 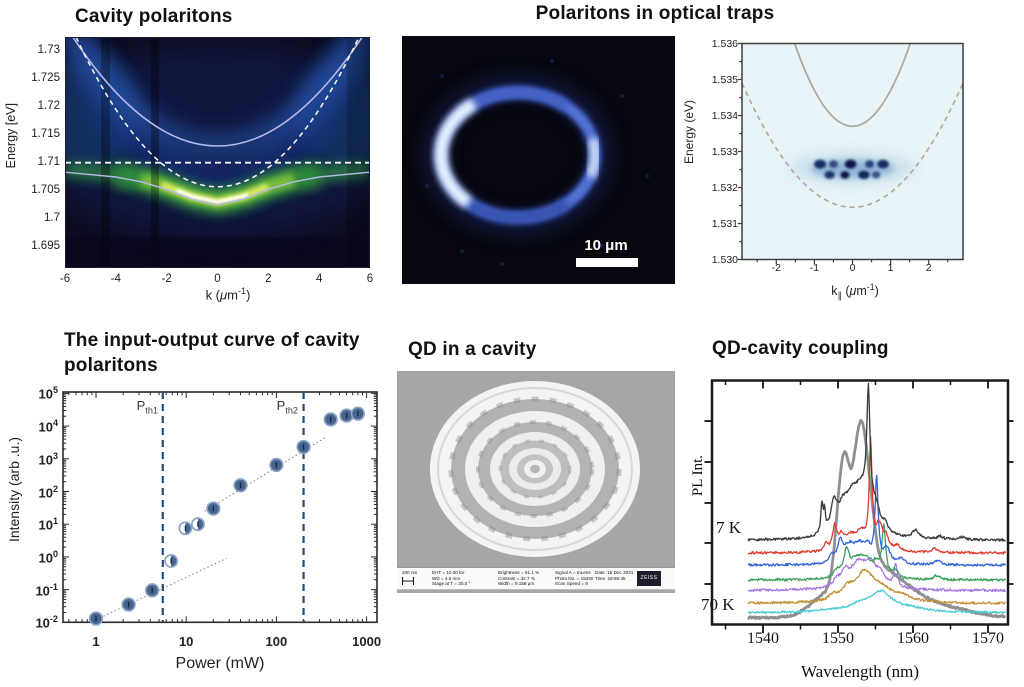 I want to click on ring-bright-left-arc, so click(x=456, y=153).